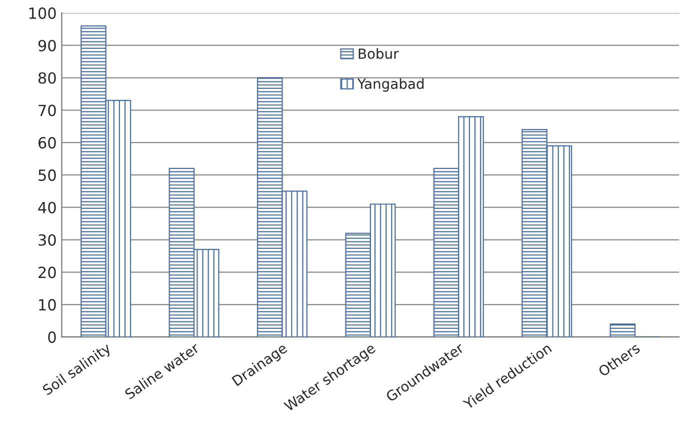 Image resolution: width=686 pixels, height=432 pixels. Describe the element at coordinates (47, 110) in the screenshot. I see `y-tick-label: 70` at that location.